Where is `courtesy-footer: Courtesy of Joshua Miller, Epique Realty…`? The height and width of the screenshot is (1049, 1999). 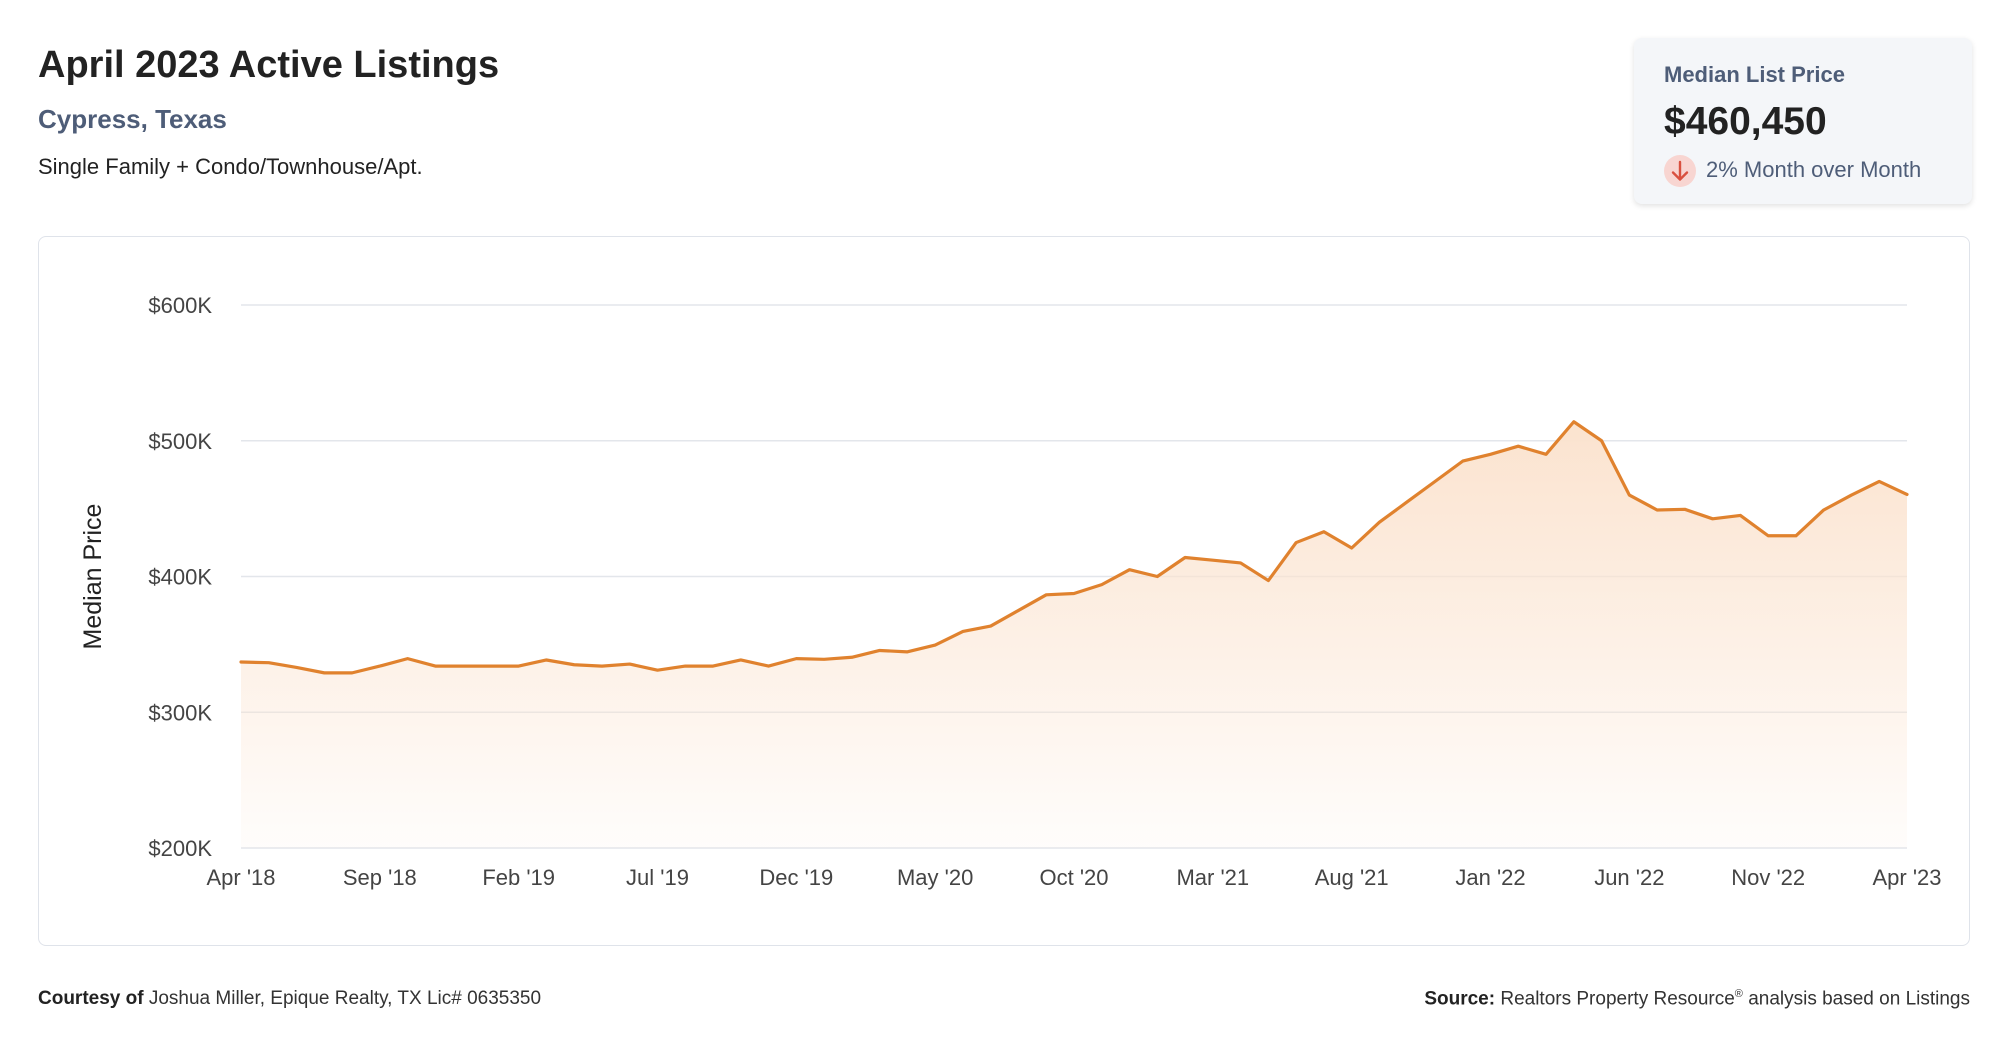
courtesy-footer: Courtesy of Joshua Miller, Epique Realty… is located at coordinates (289, 999).